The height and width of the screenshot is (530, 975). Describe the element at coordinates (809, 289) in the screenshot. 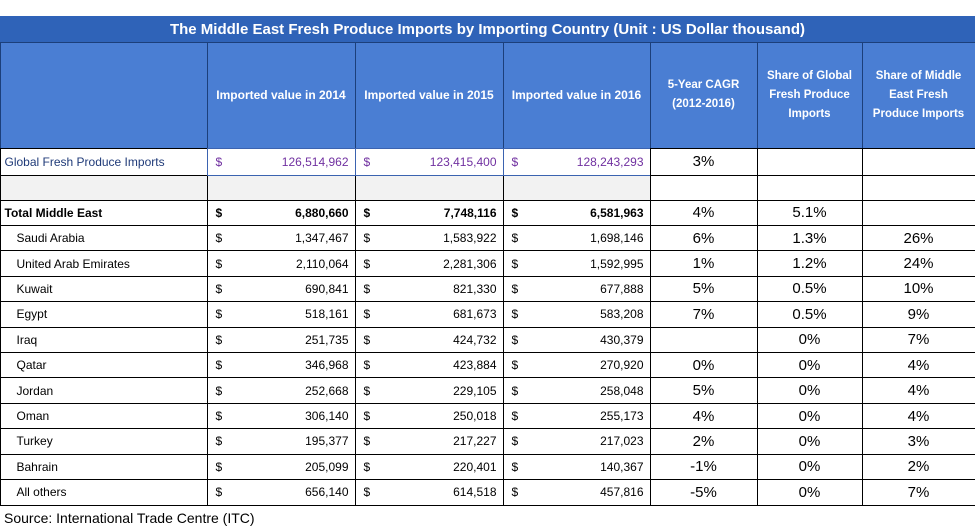

I see `share-global-cell: 0.5%` at that location.